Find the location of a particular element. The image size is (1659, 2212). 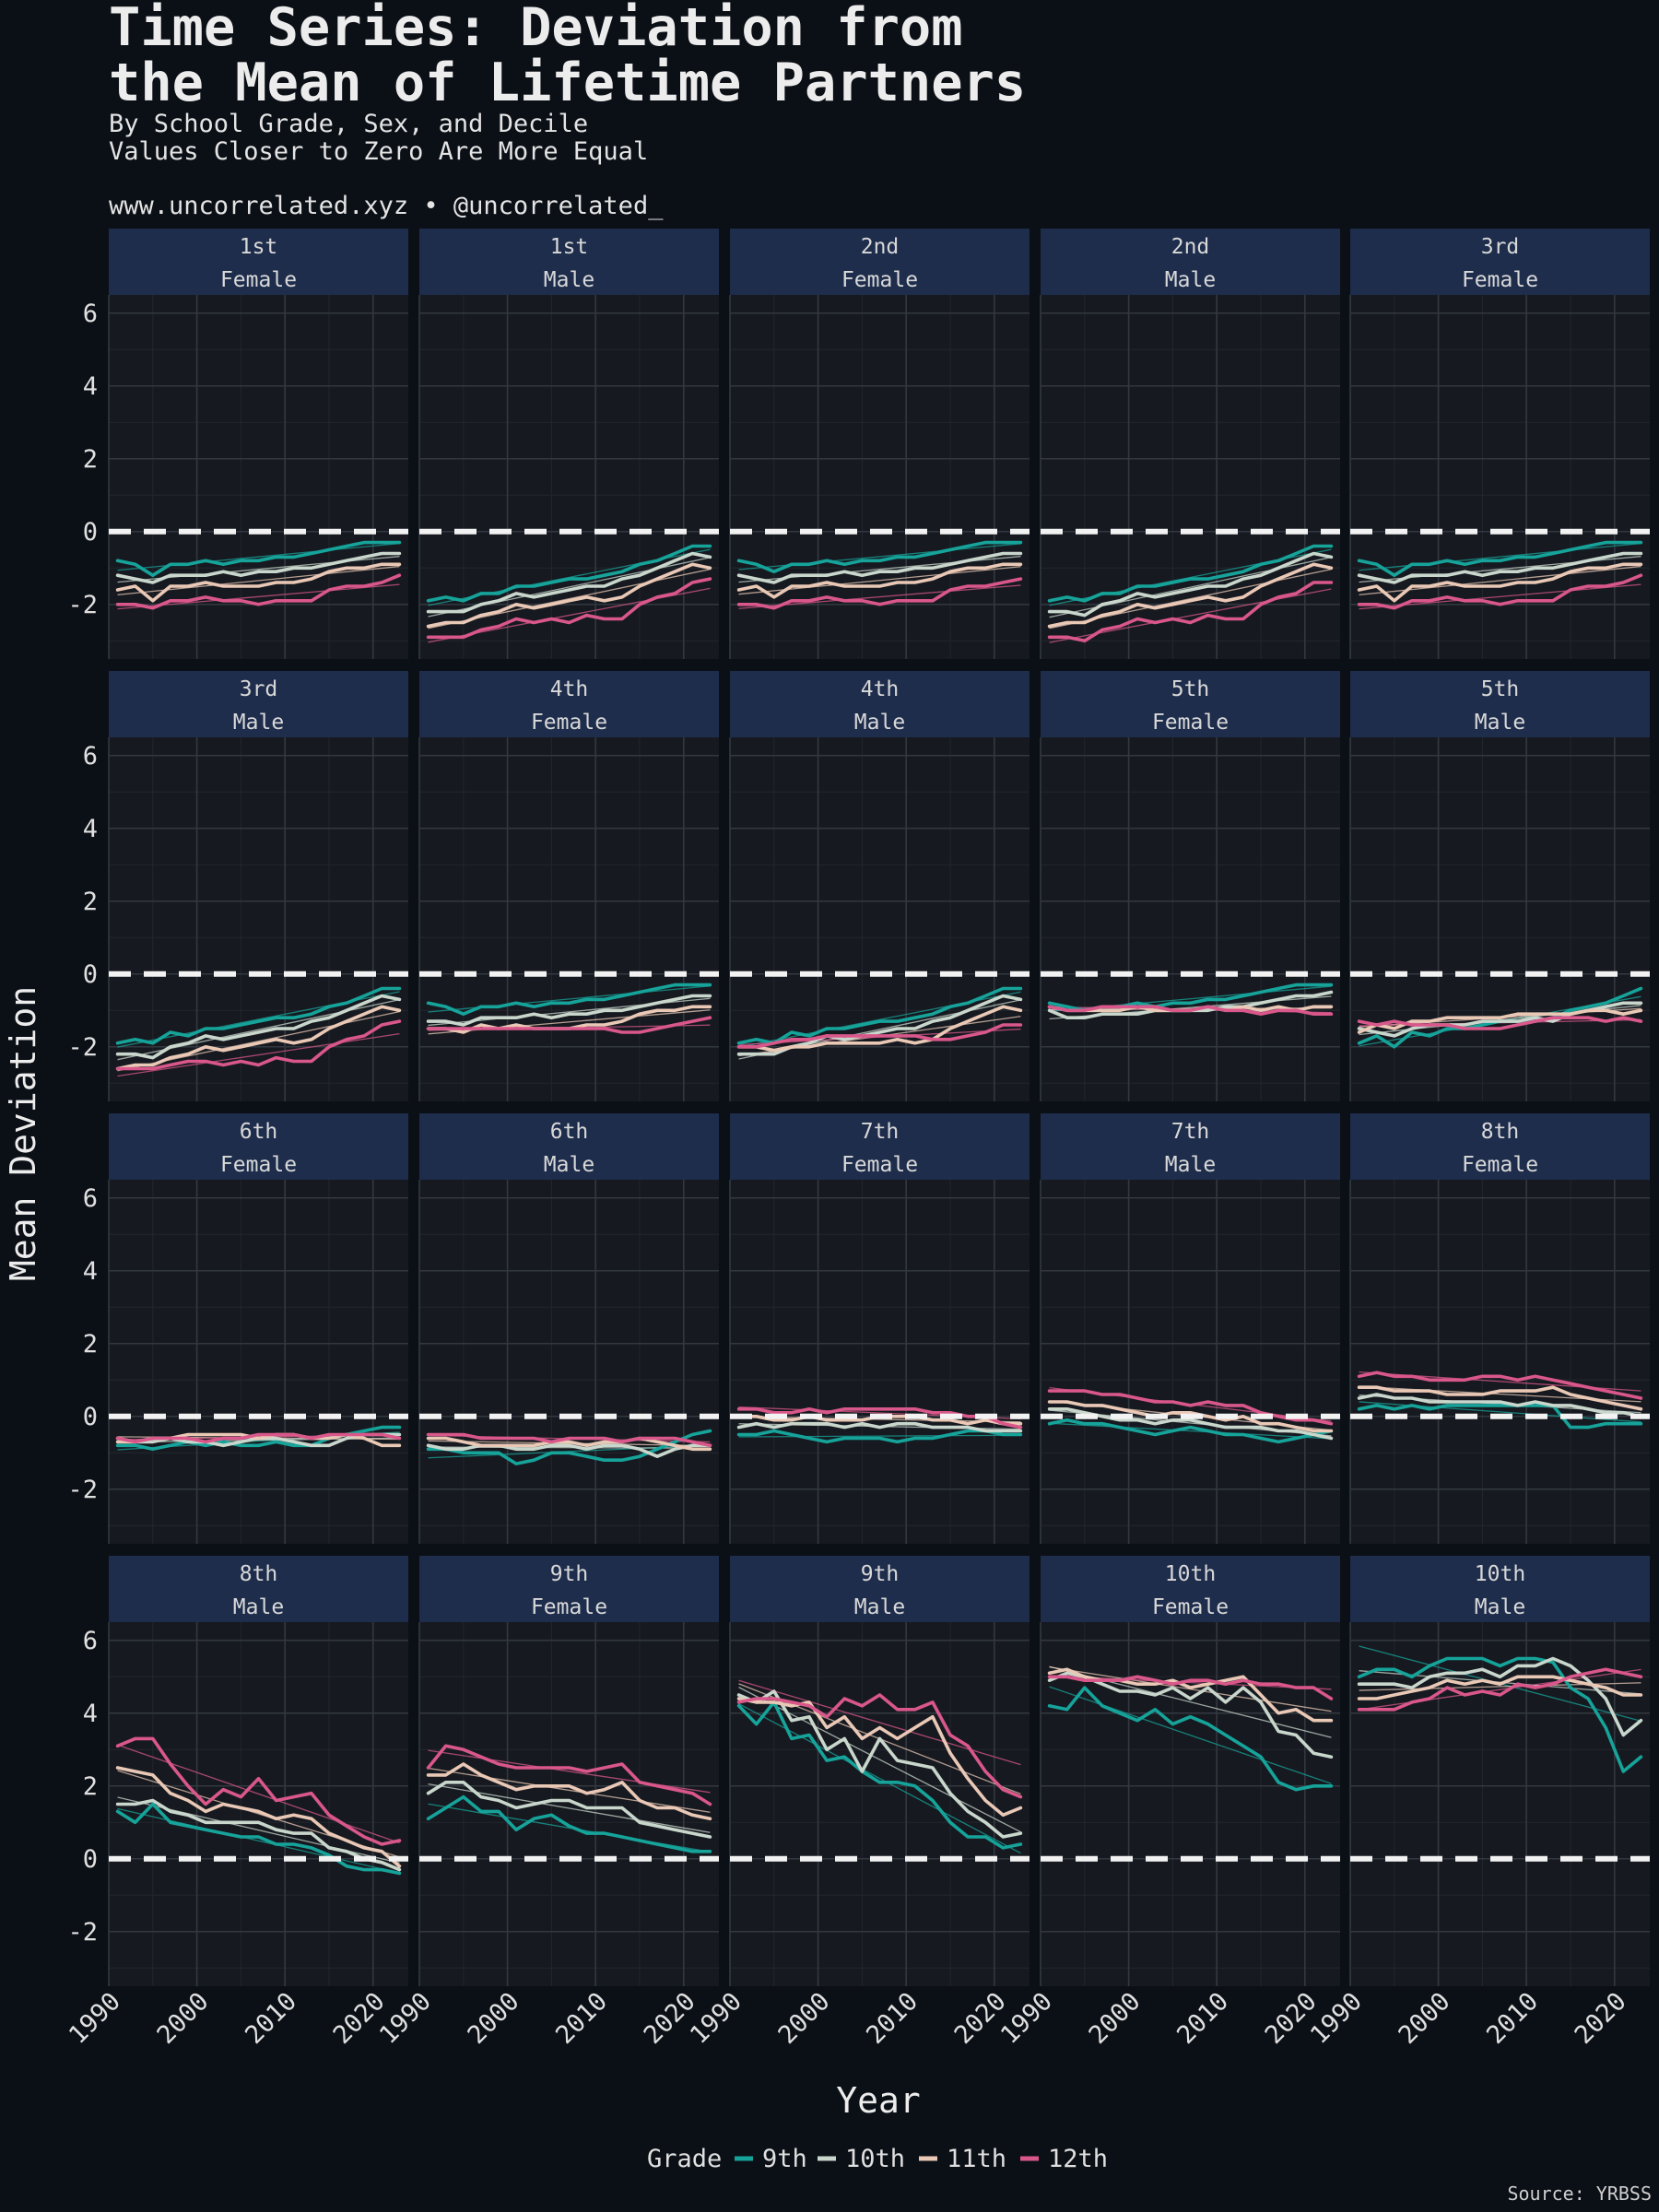

facet-decile-label: 8th is located at coordinates (1500, 1132).